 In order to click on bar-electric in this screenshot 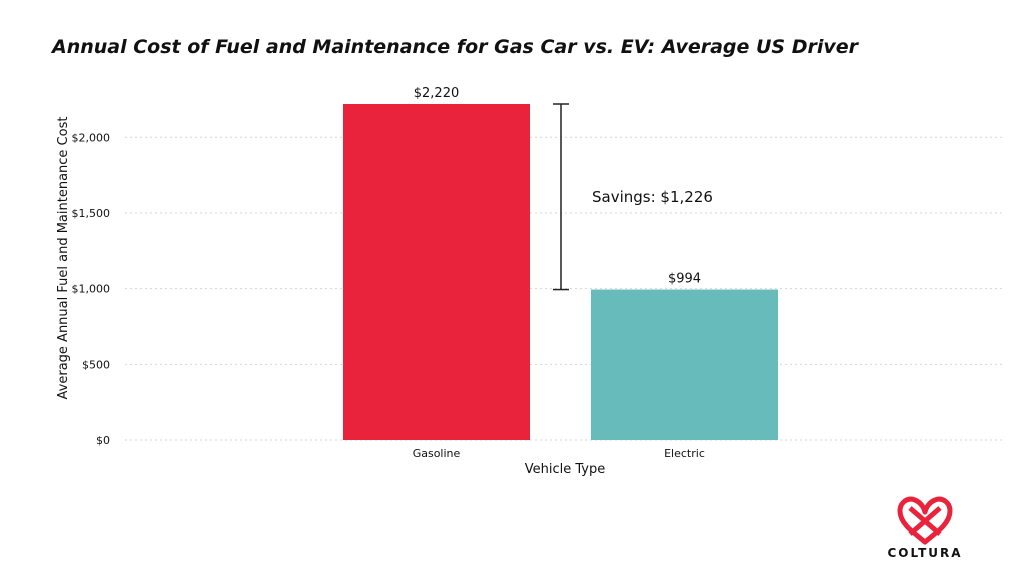, I will do `click(684, 364)`.